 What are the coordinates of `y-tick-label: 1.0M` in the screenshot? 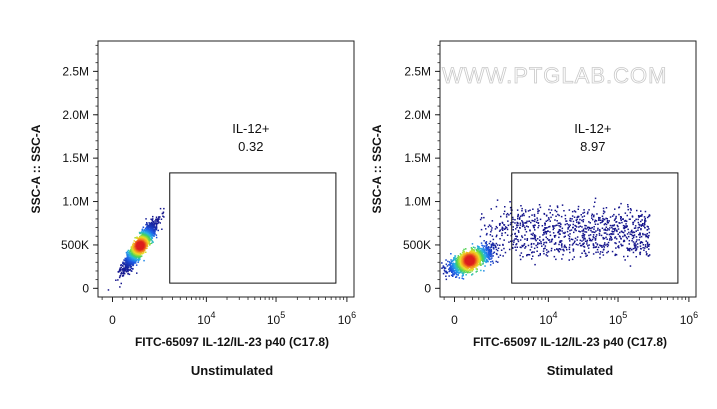 It's located at (75, 202).